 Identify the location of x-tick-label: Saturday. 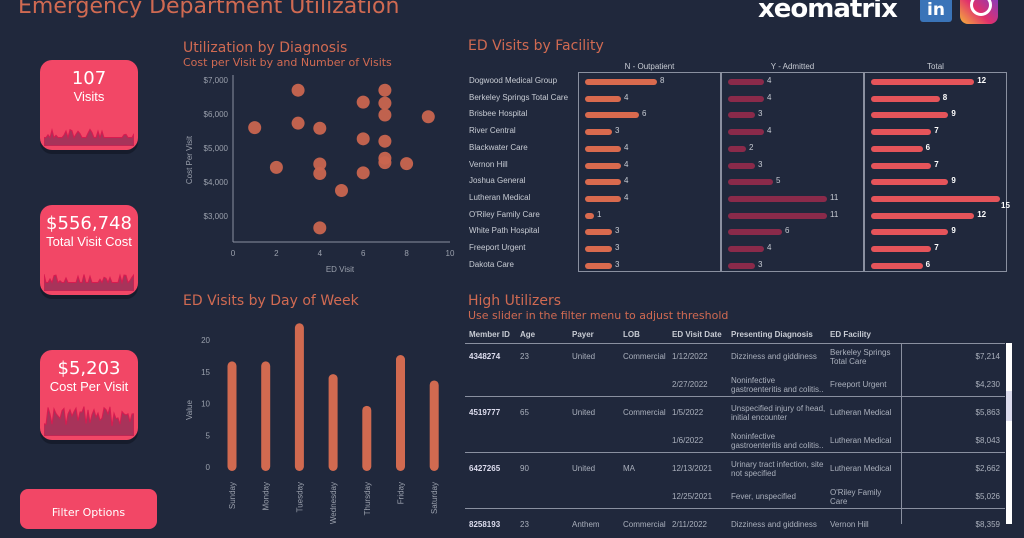
(434, 498).